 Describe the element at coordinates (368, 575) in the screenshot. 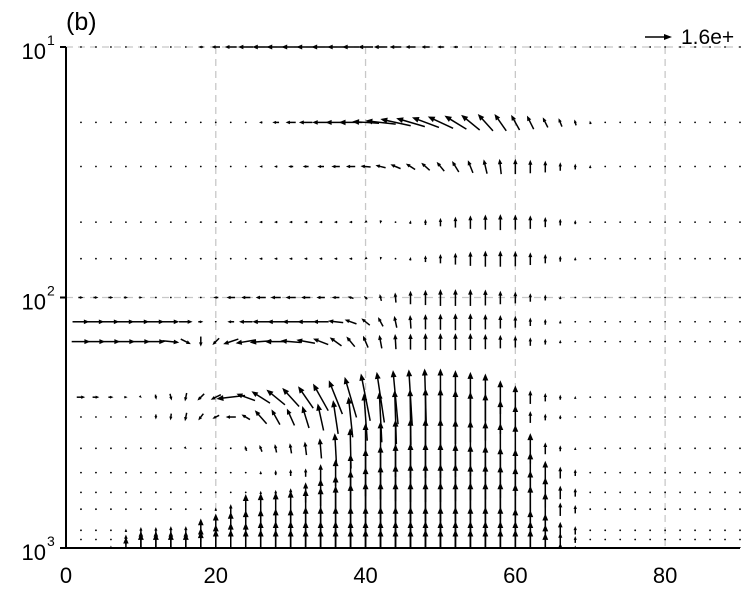

I see `x-tick-labels: 0 20 40 60 80` at that location.